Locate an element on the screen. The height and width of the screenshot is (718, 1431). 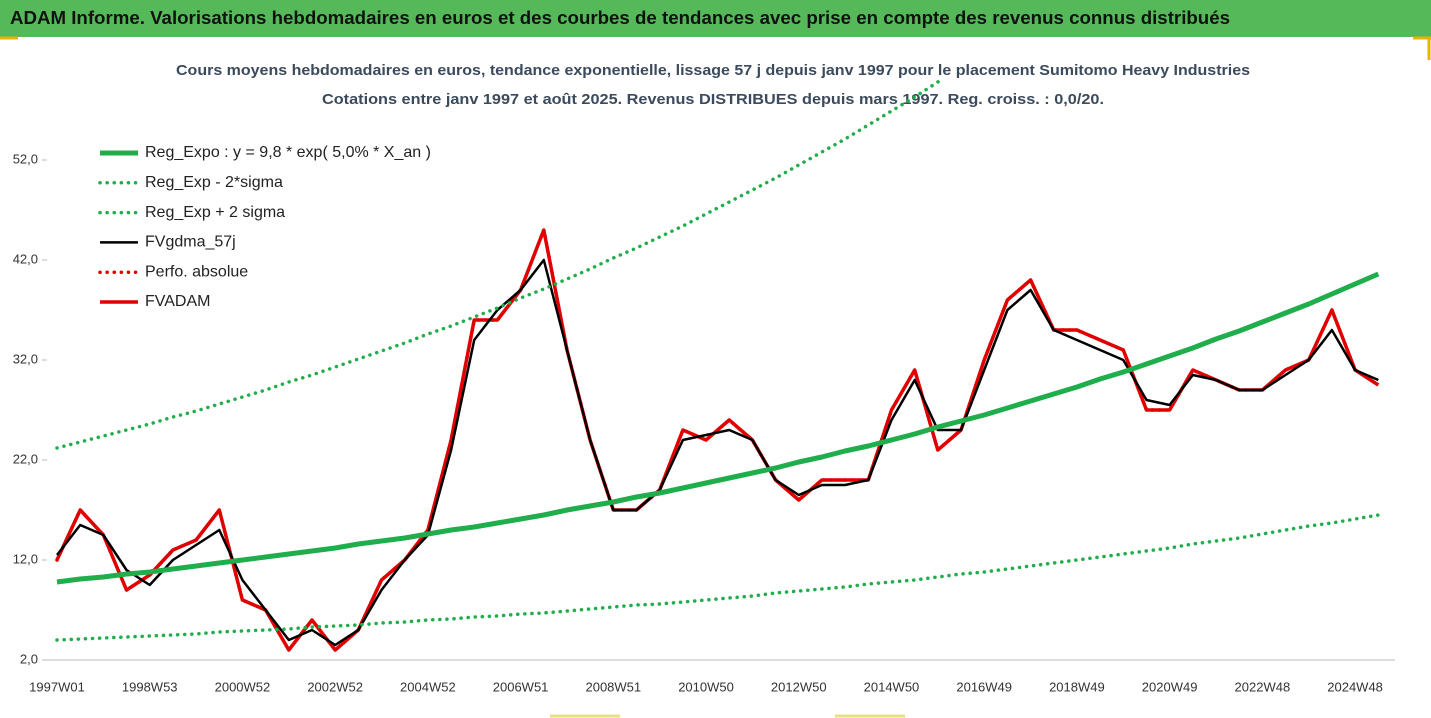
legend-label: Reg_Expo : y = 9,8 * exp( 5,0% * X_an ) is located at coordinates (288, 152).